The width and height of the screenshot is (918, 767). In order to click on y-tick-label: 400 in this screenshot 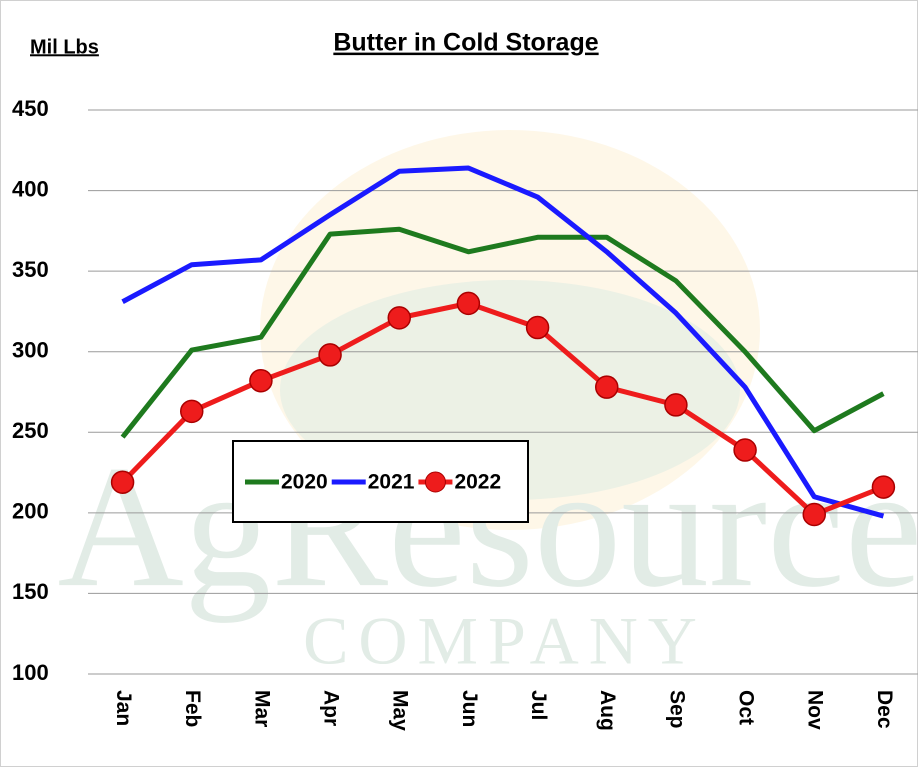, I will do `click(30, 188)`.